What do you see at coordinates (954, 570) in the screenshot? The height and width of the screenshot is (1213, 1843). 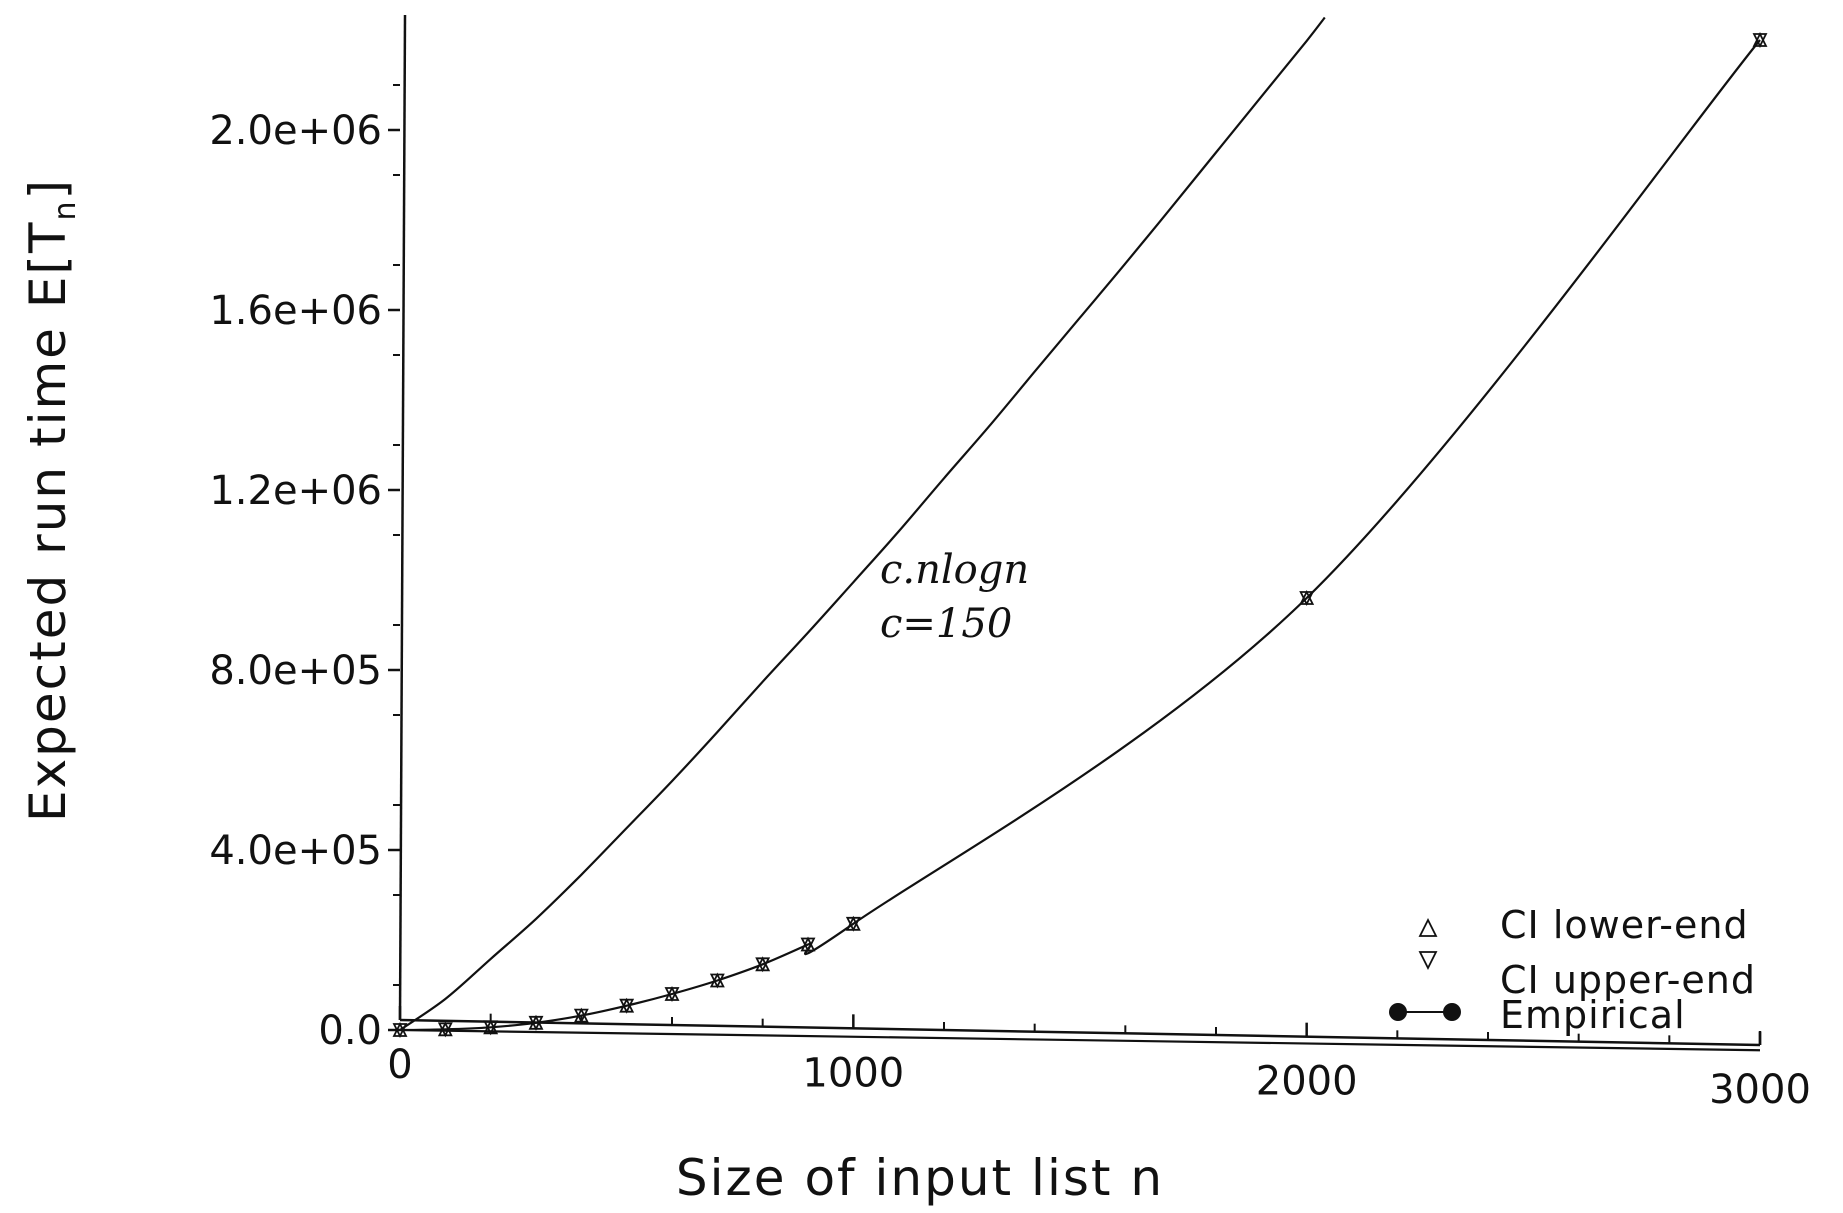 I see `annotation-formula: c.nlogn` at bounding box center [954, 570].